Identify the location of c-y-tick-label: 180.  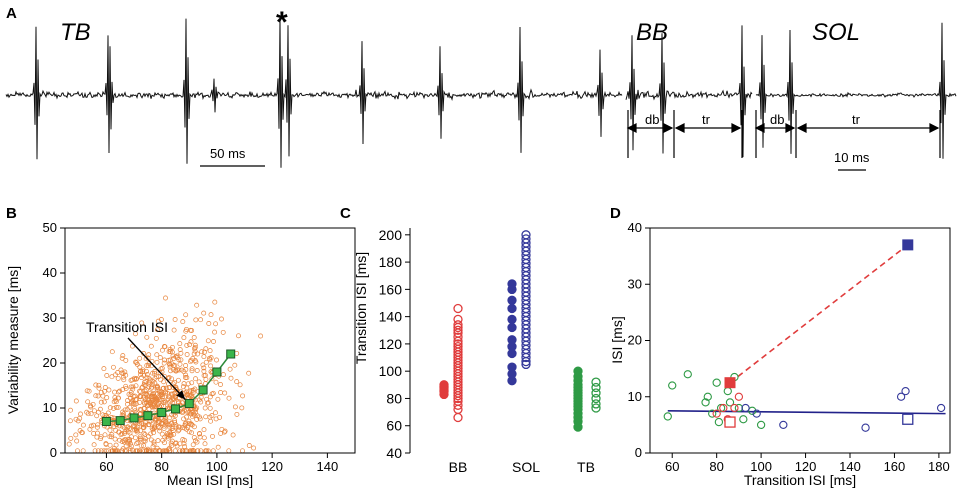
(391, 262).